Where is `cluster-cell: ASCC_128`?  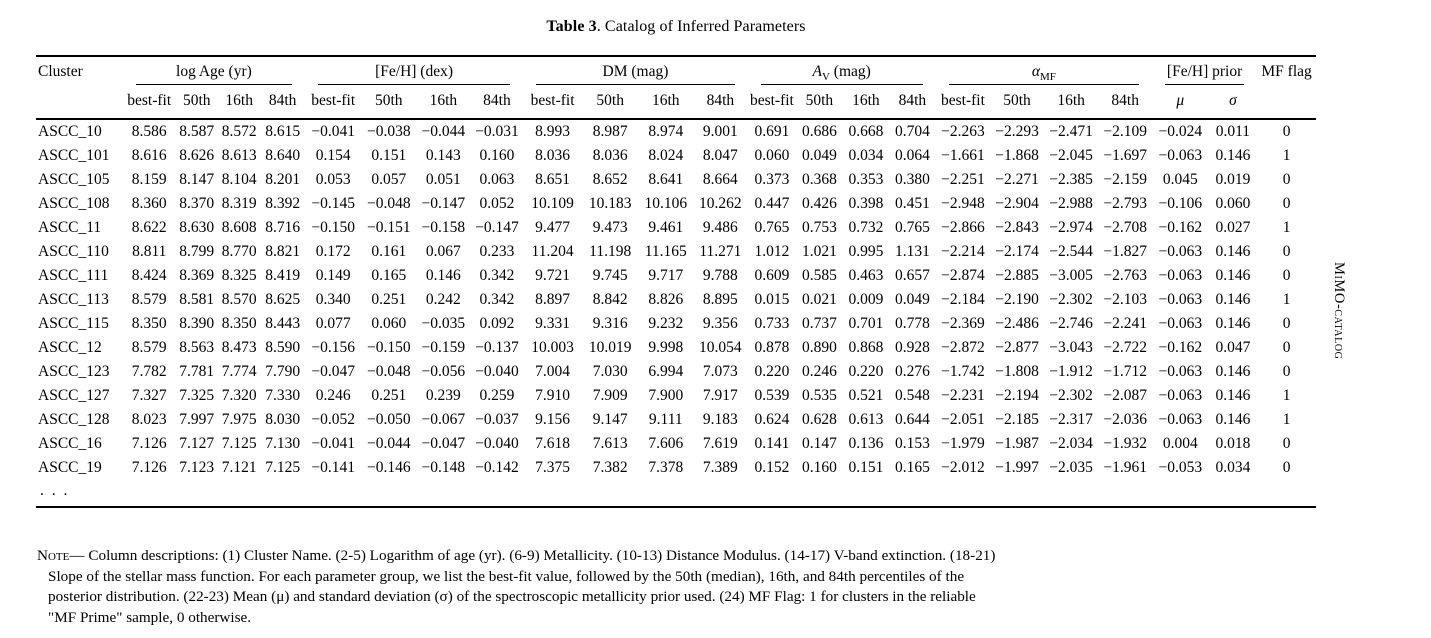 cluster-cell: ASCC_128 is located at coordinates (74, 419).